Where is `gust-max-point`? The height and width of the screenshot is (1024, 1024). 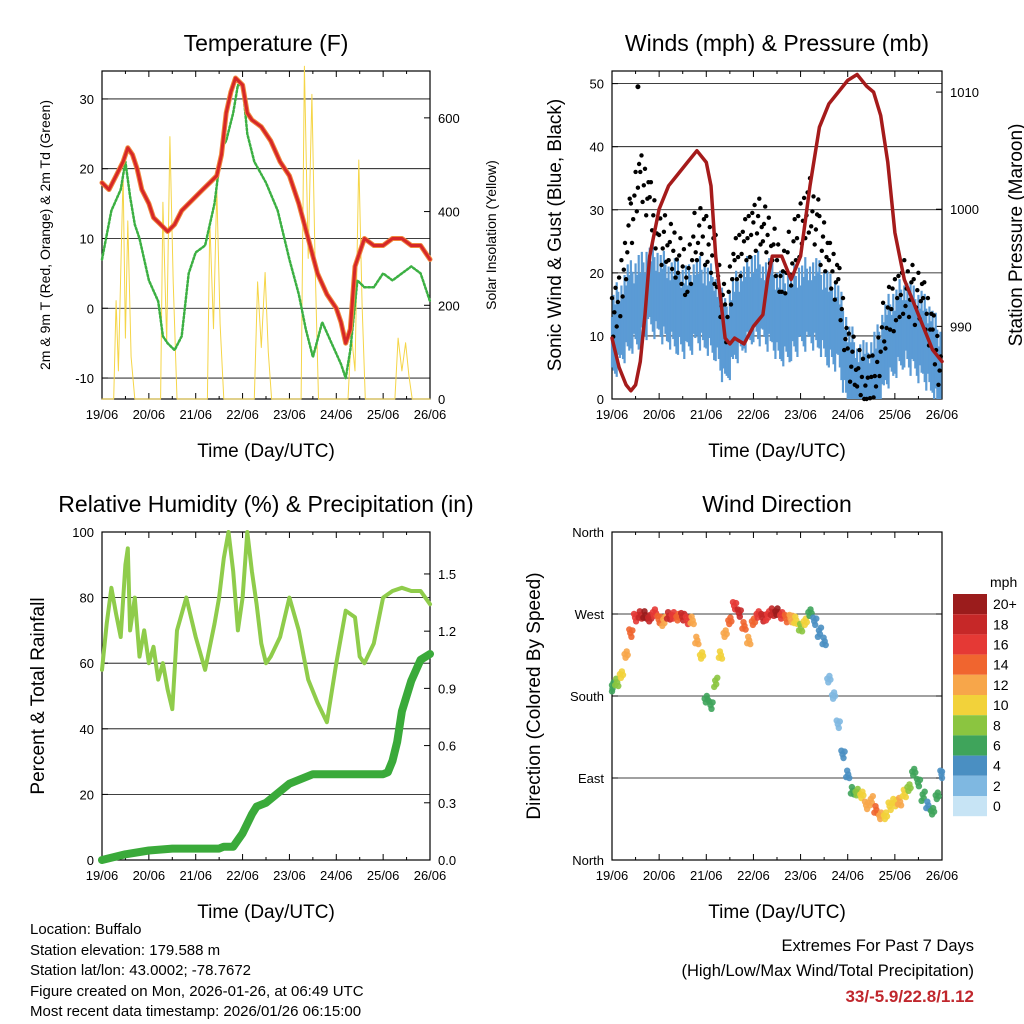
gust-max-point is located at coordinates (638, 87).